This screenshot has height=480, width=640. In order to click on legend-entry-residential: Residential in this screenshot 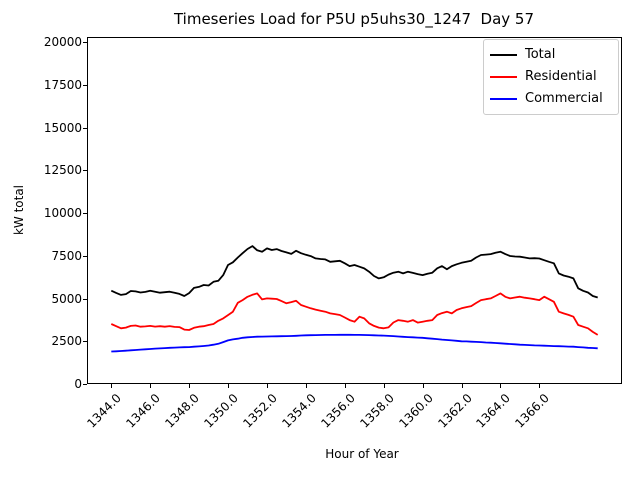, I will do `click(551, 77)`.